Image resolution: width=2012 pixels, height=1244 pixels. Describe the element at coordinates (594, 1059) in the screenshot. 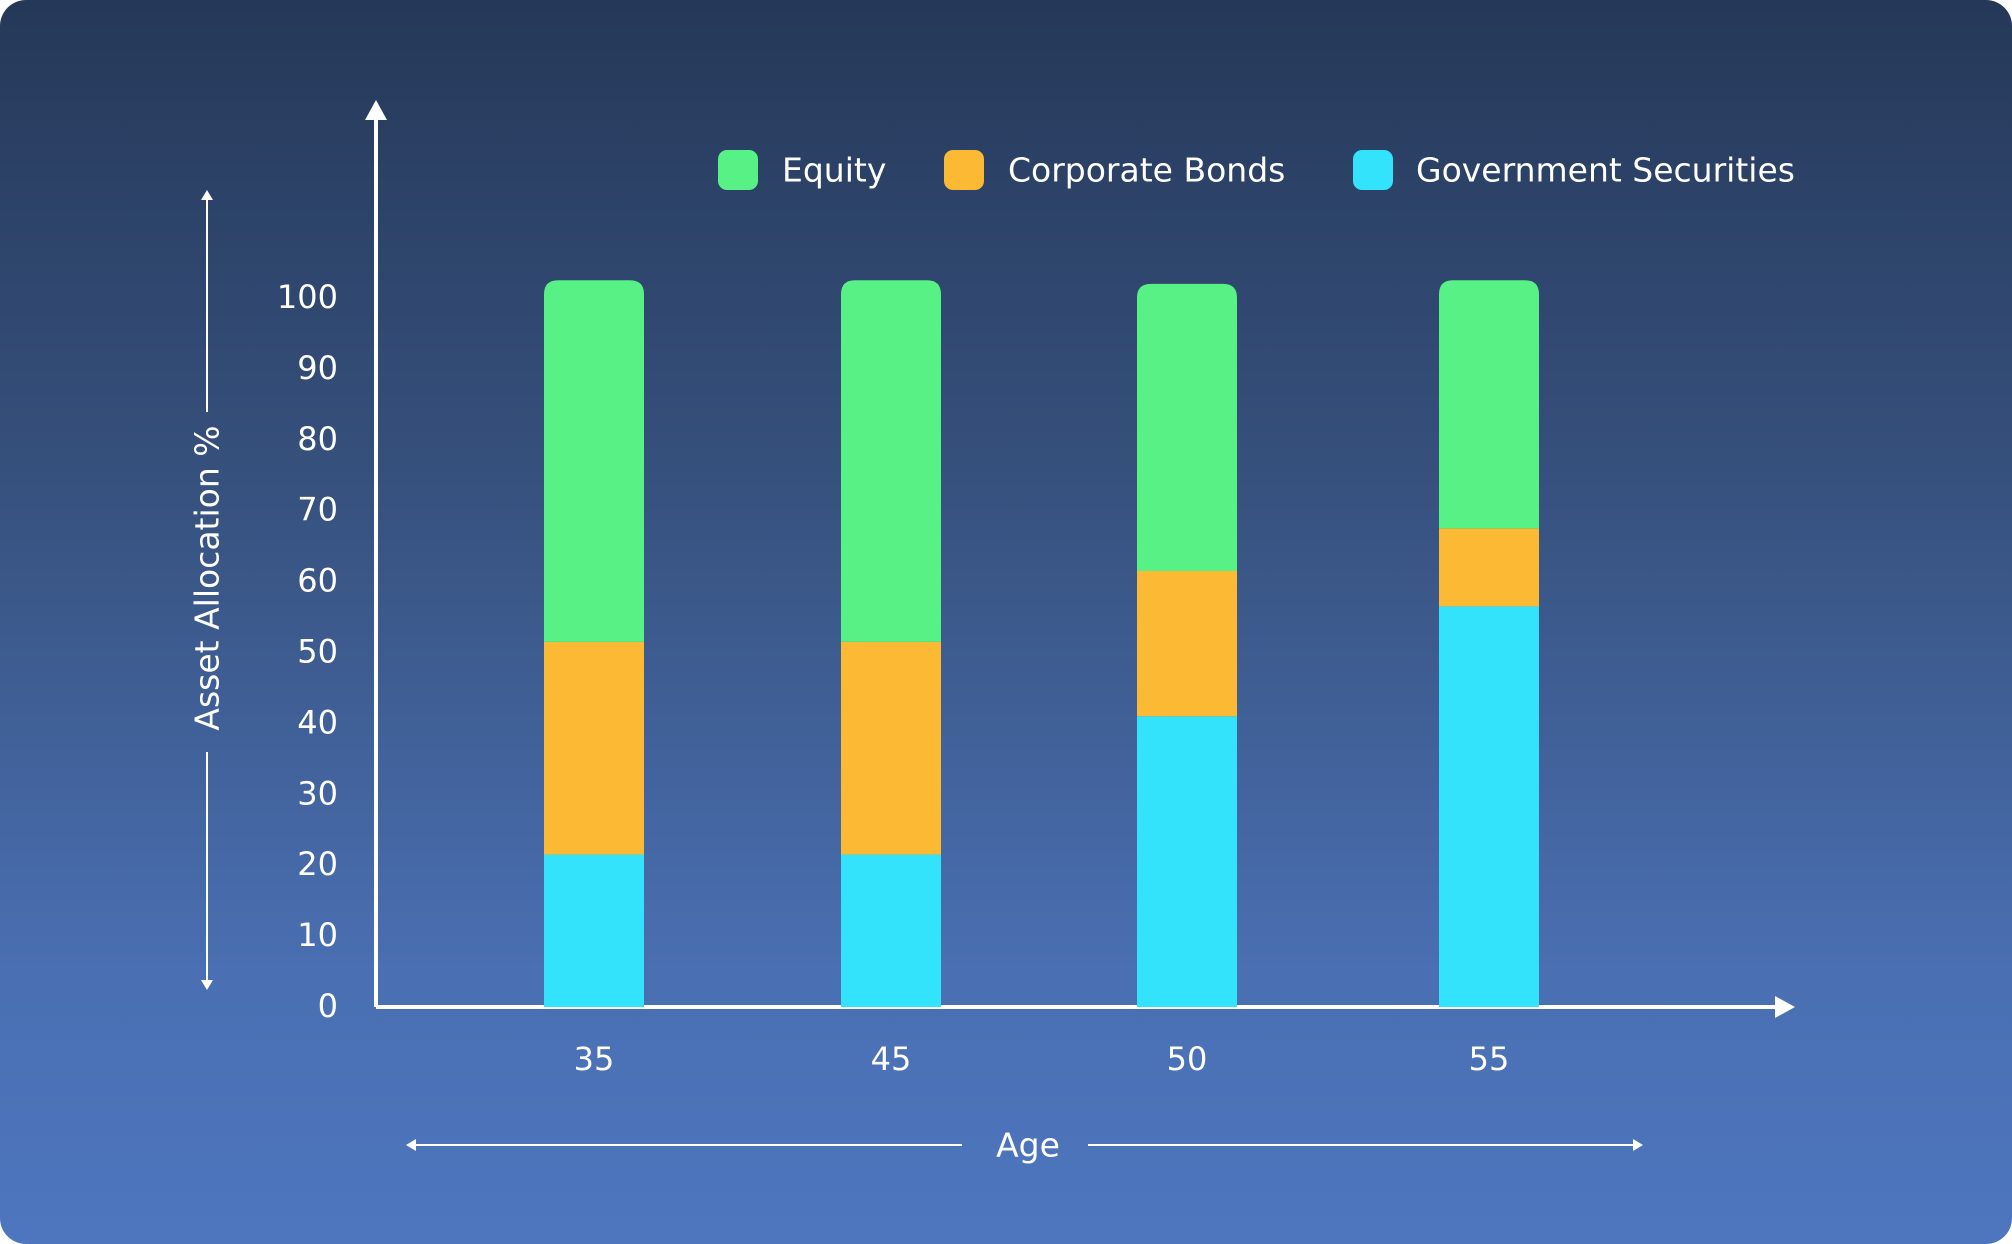

I see `x-tick-label: 35` at that location.